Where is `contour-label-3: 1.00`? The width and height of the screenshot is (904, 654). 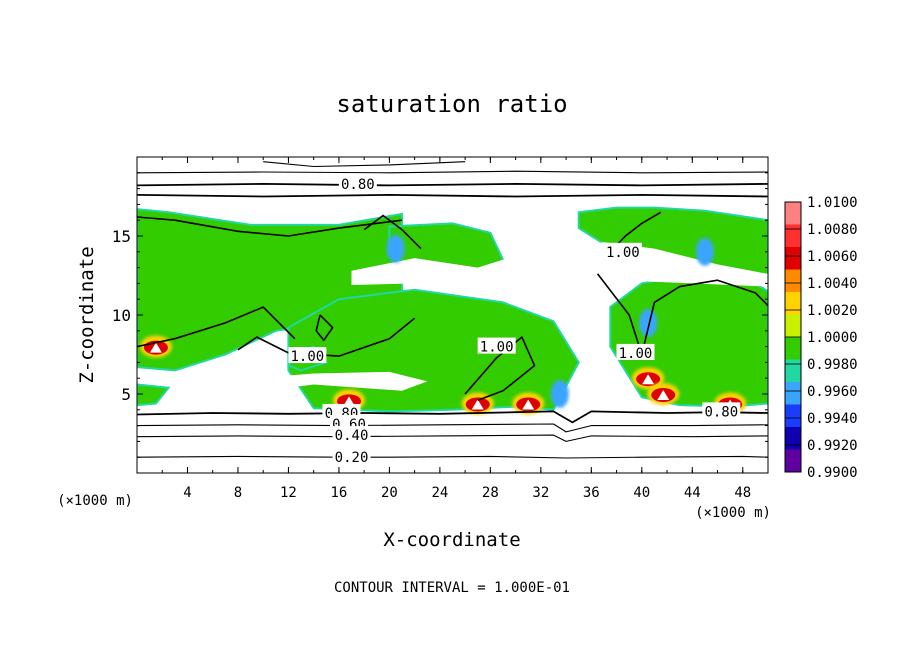 contour-label-3: 1.00 is located at coordinates (497, 348).